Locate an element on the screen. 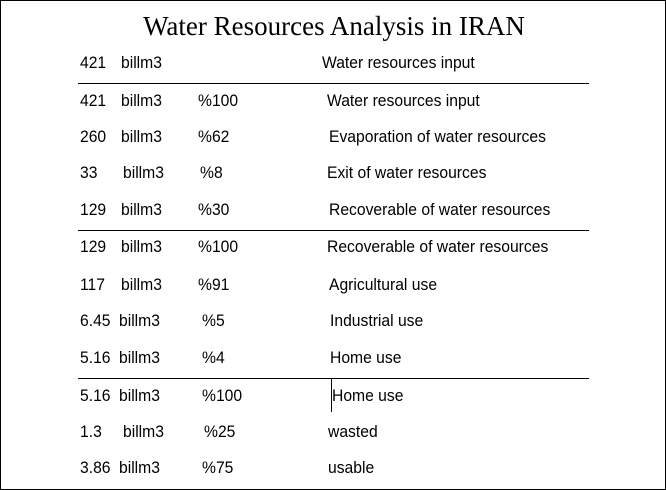  row-value: 1.3 is located at coordinates (91, 432).